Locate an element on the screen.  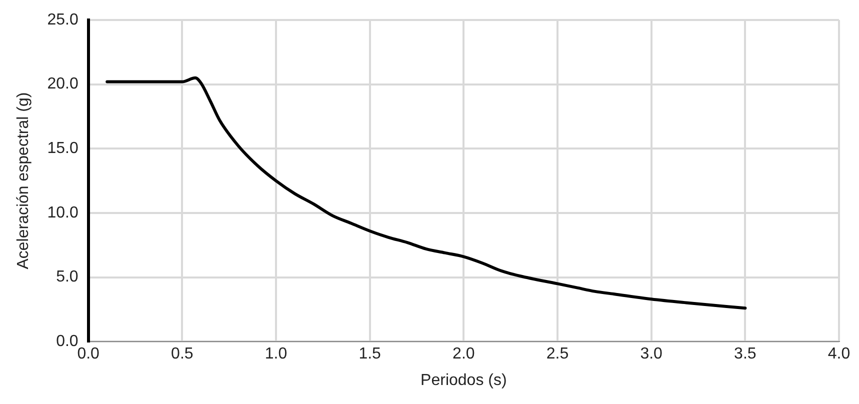
y-tick-label: 10.0 is located at coordinates (62, 213).